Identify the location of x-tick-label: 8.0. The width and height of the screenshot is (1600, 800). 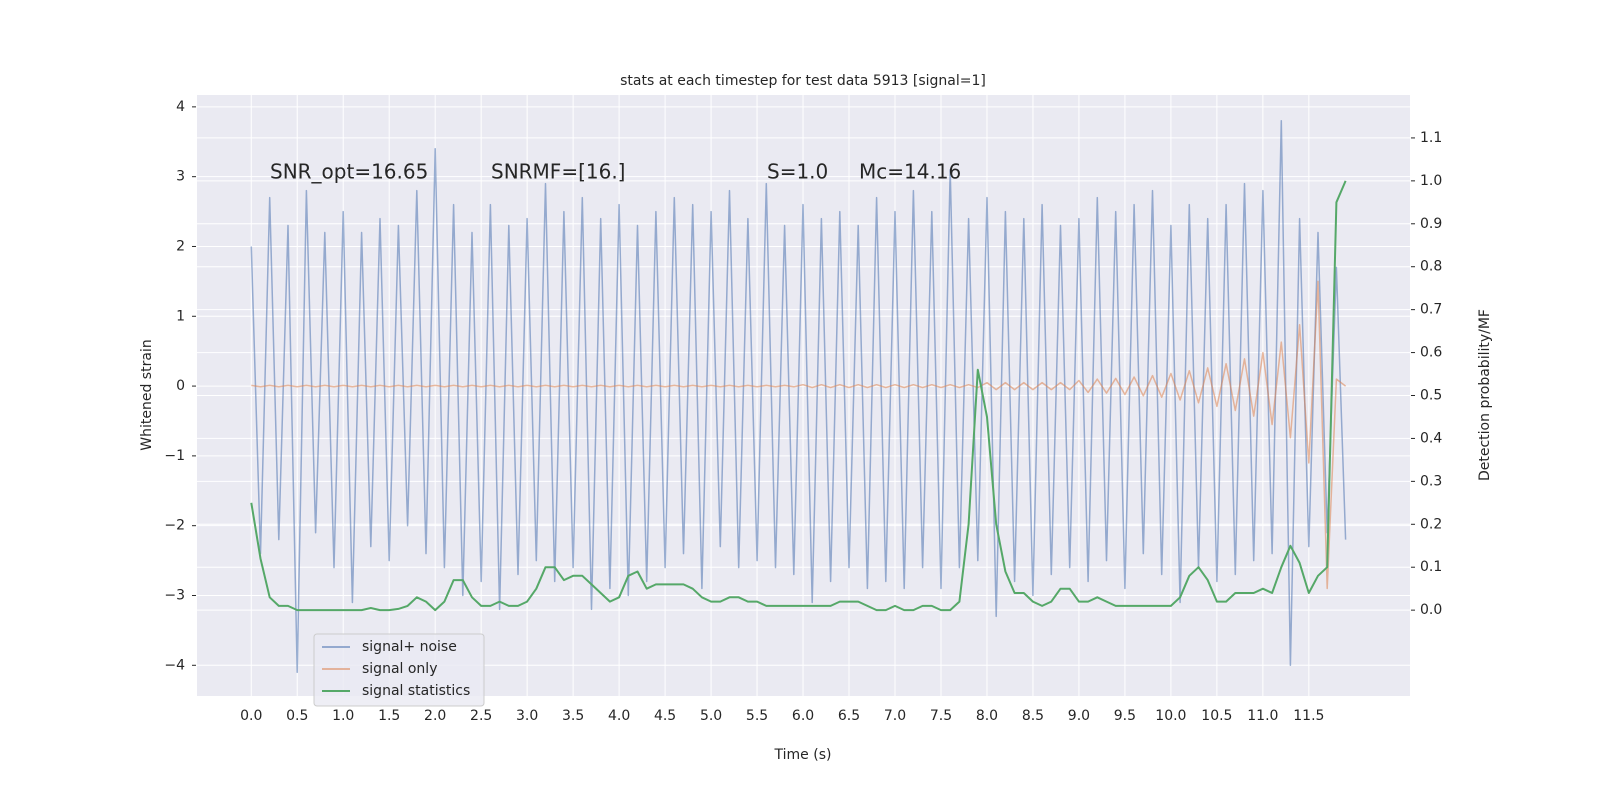
(987, 716).